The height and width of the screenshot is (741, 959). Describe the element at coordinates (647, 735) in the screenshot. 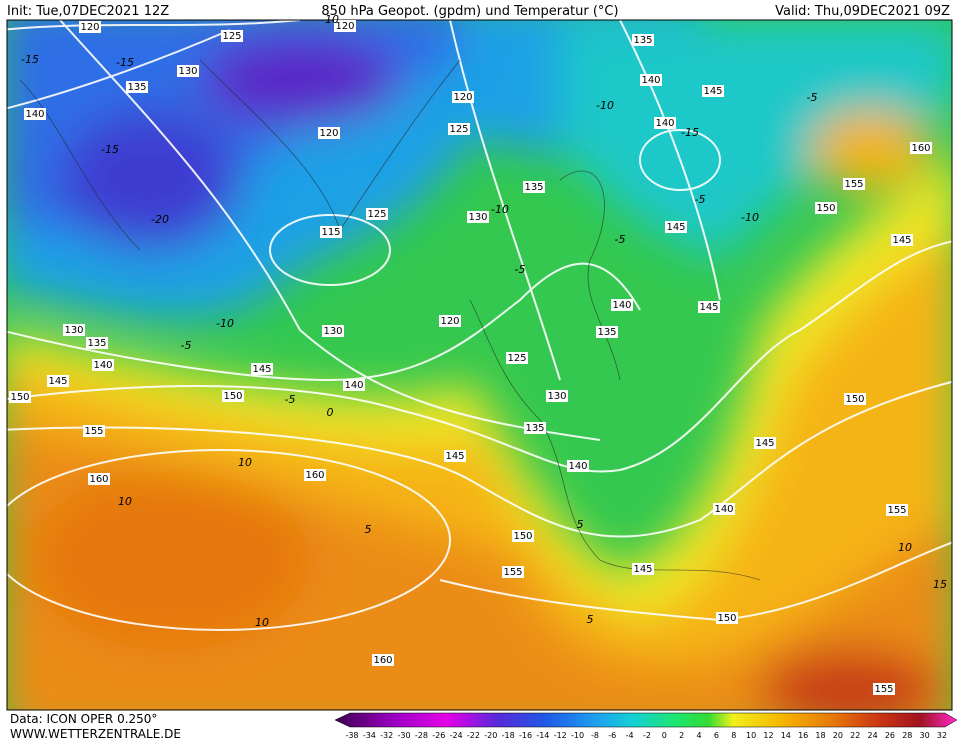

I see `colorbar-tick-label: -2` at that location.